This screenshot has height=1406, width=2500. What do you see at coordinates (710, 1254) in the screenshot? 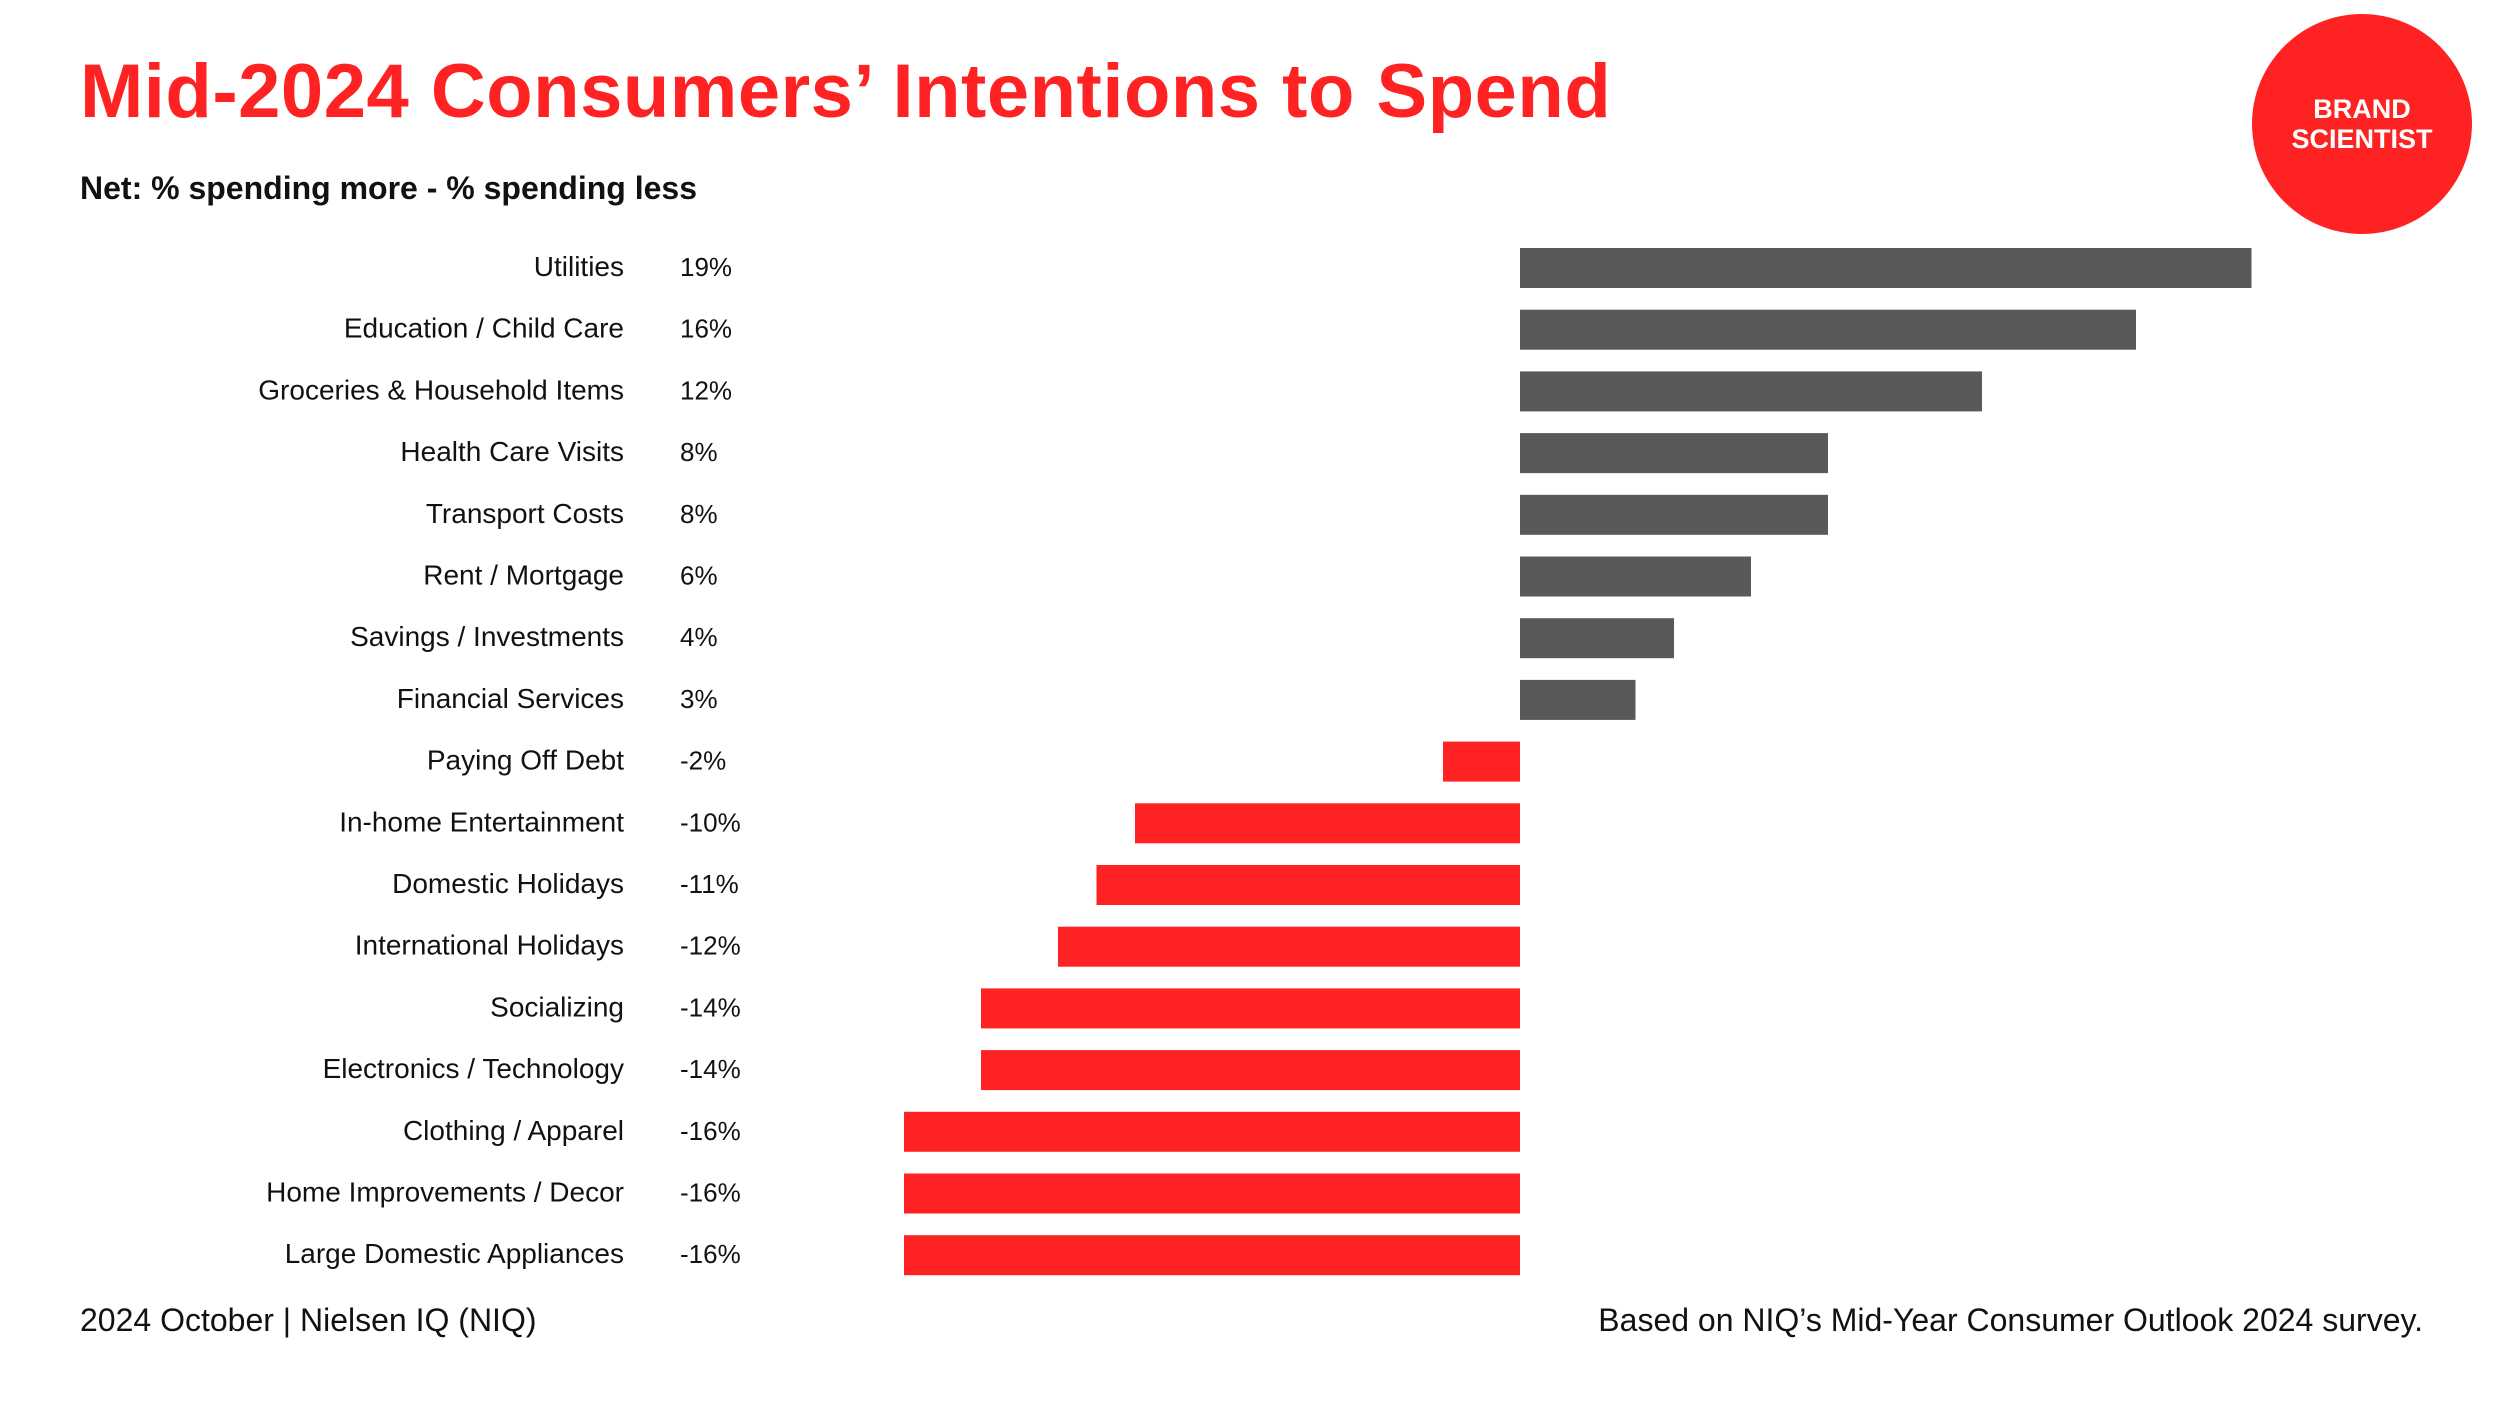
I see `value-label-large-domestic-appliances: -16%` at bounding box center [710, 1254].